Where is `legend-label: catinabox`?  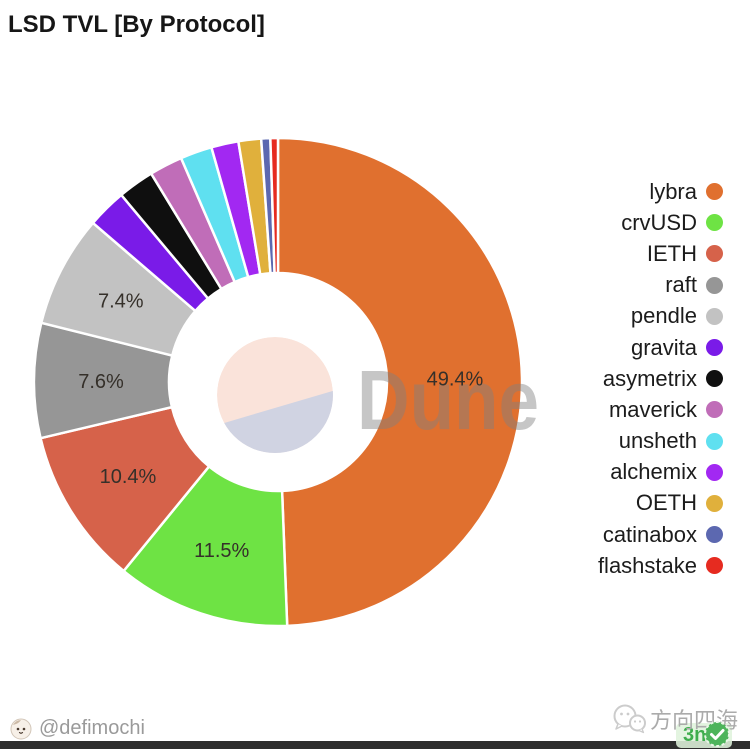 legend-label: catinabox is located at coordinates (649, 534).